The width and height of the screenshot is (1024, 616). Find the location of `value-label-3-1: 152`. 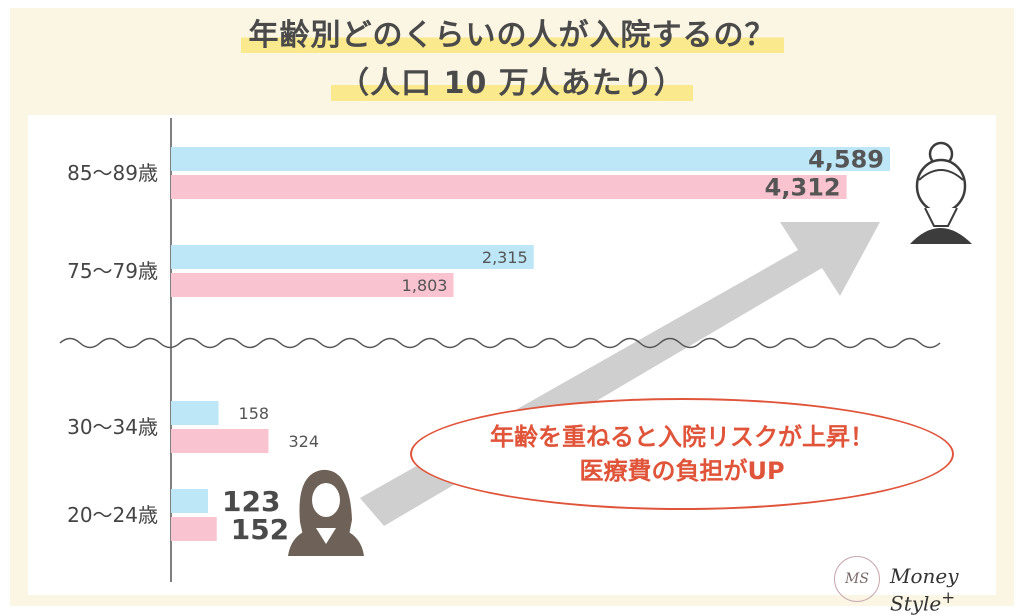

value-label-3-1: 152 is located at coordinates (260, 529).